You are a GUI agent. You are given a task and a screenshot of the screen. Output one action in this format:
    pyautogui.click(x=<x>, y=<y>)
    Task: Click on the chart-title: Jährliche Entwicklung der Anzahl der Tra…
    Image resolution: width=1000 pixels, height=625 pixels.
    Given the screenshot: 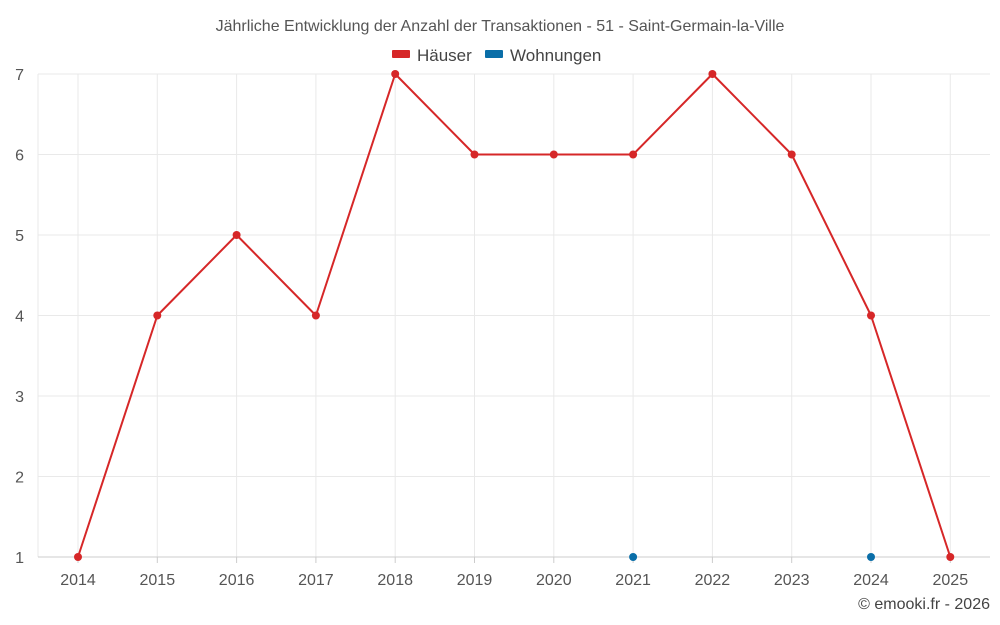 What is the action you would take?
    pyautogui.click(x=500, y=26)
    